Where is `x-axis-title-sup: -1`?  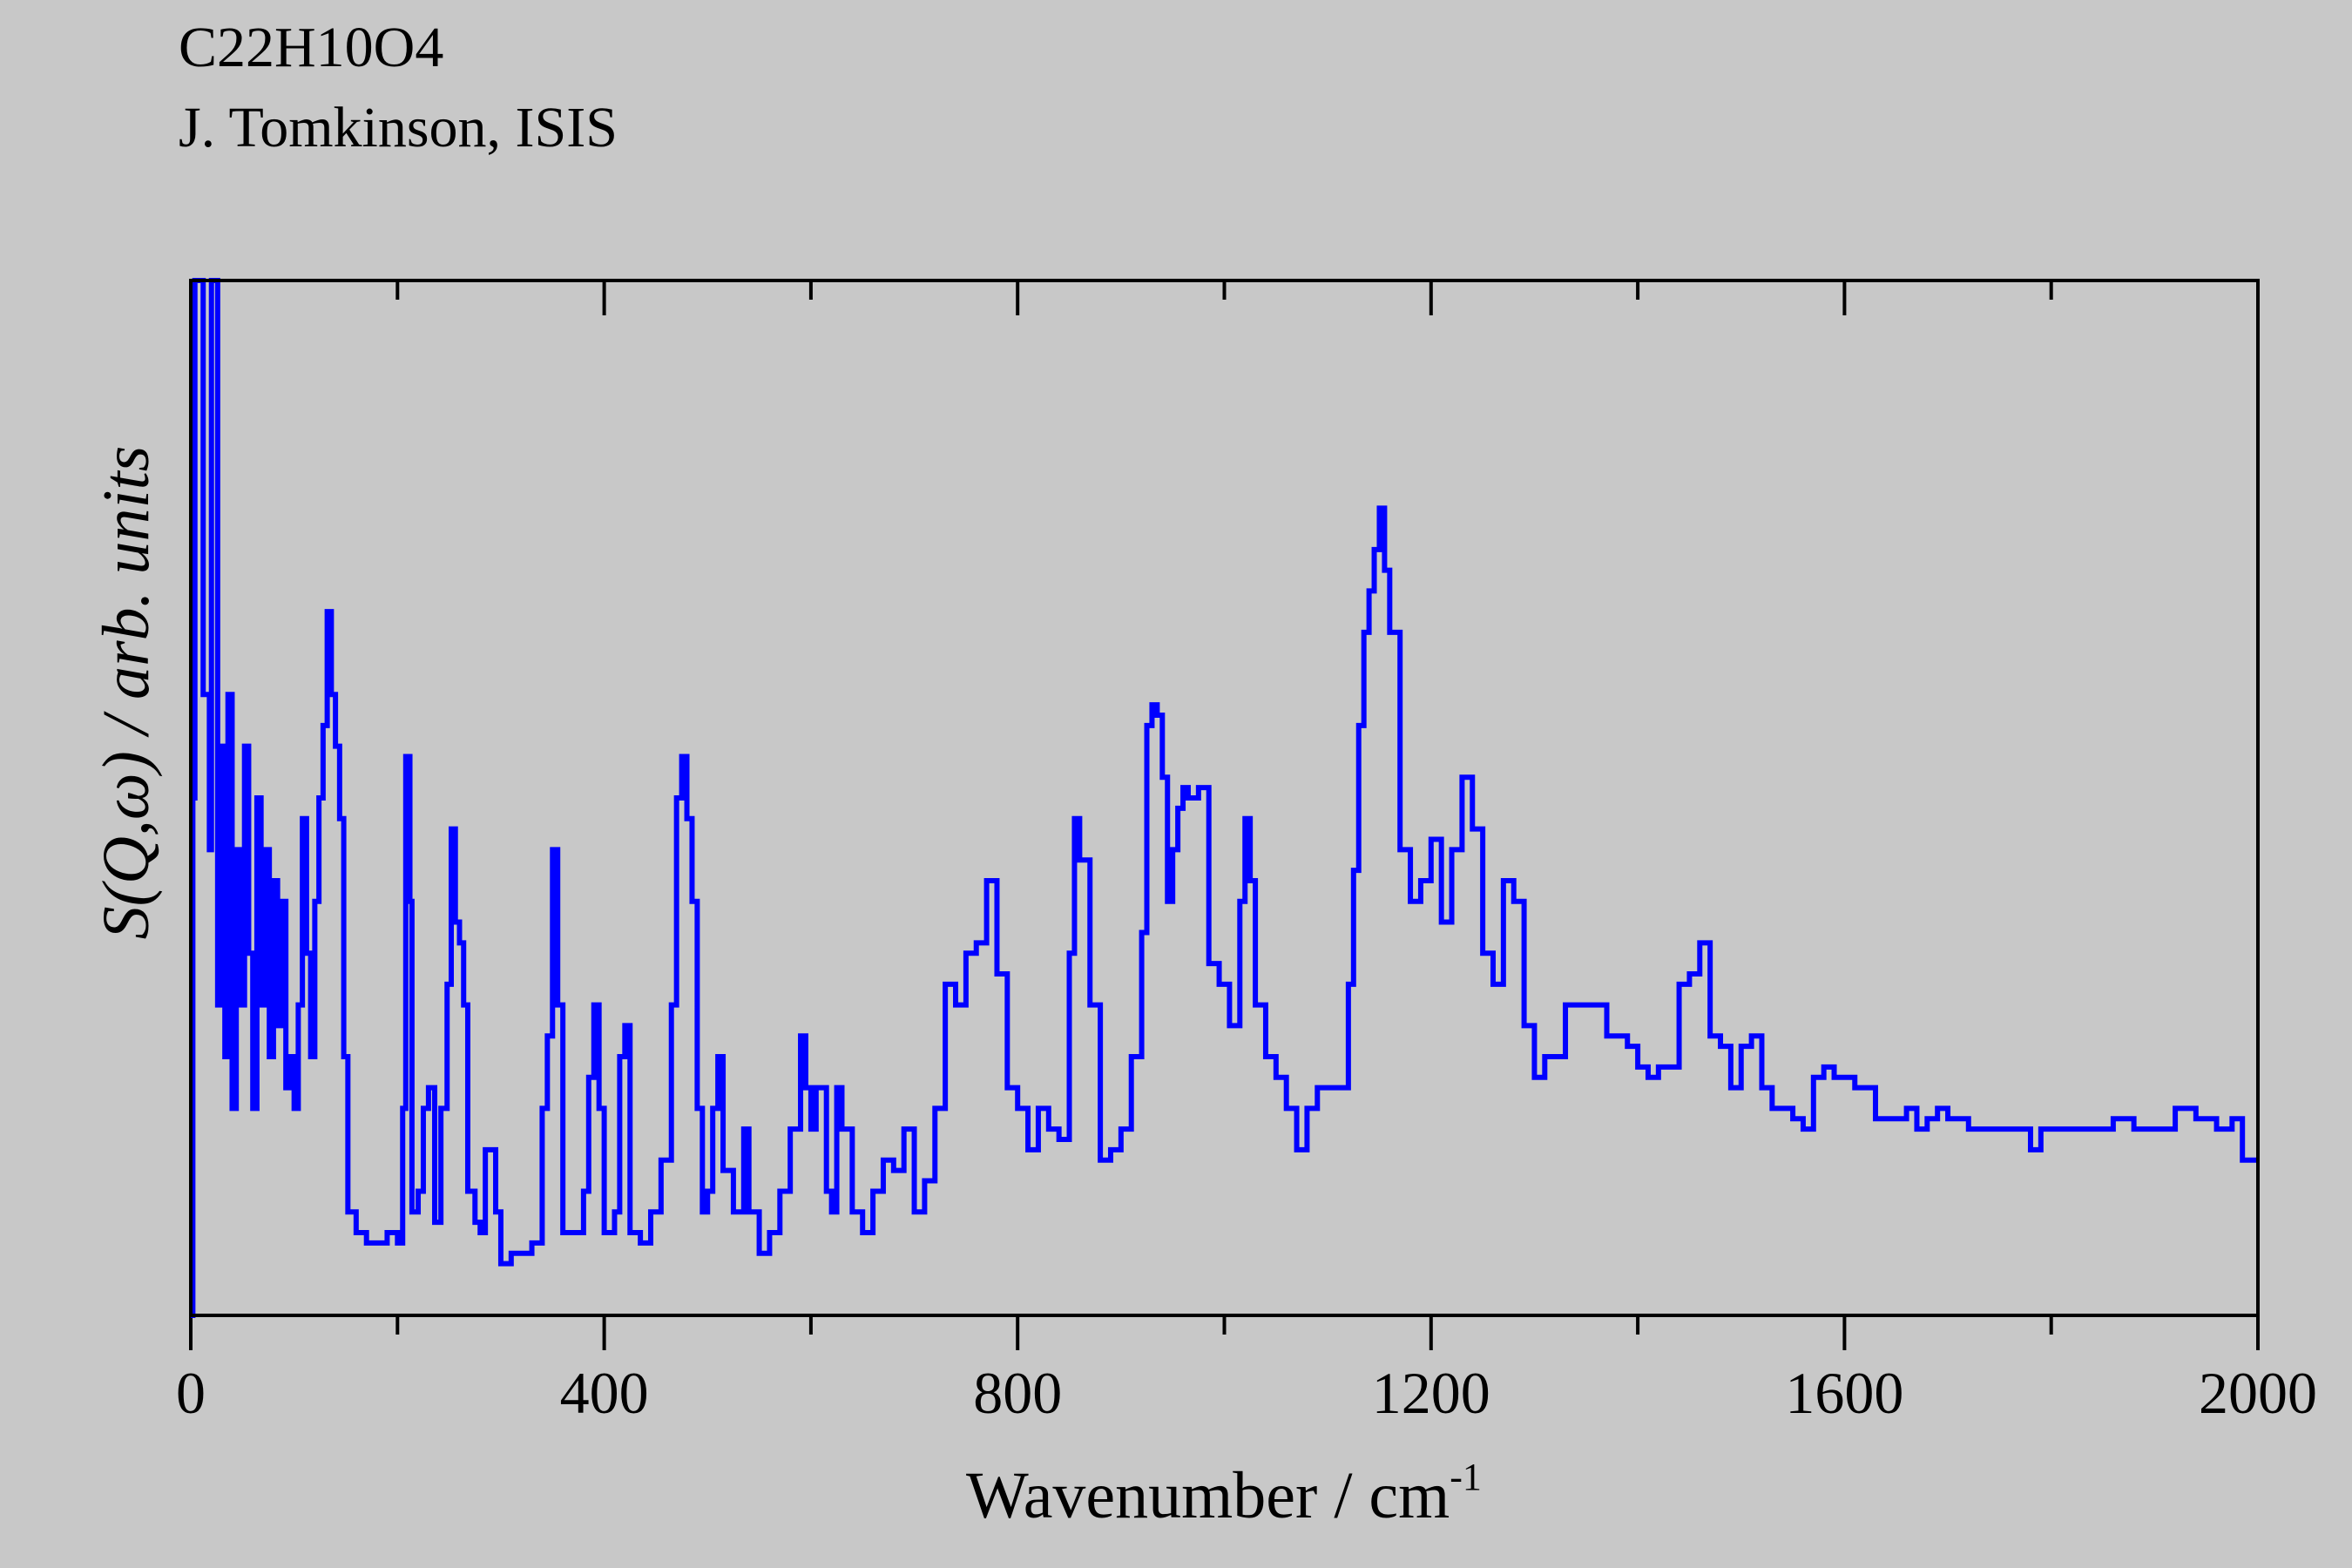 x-axis-title-sup: -1 is located at coordinates (1466, 1477).